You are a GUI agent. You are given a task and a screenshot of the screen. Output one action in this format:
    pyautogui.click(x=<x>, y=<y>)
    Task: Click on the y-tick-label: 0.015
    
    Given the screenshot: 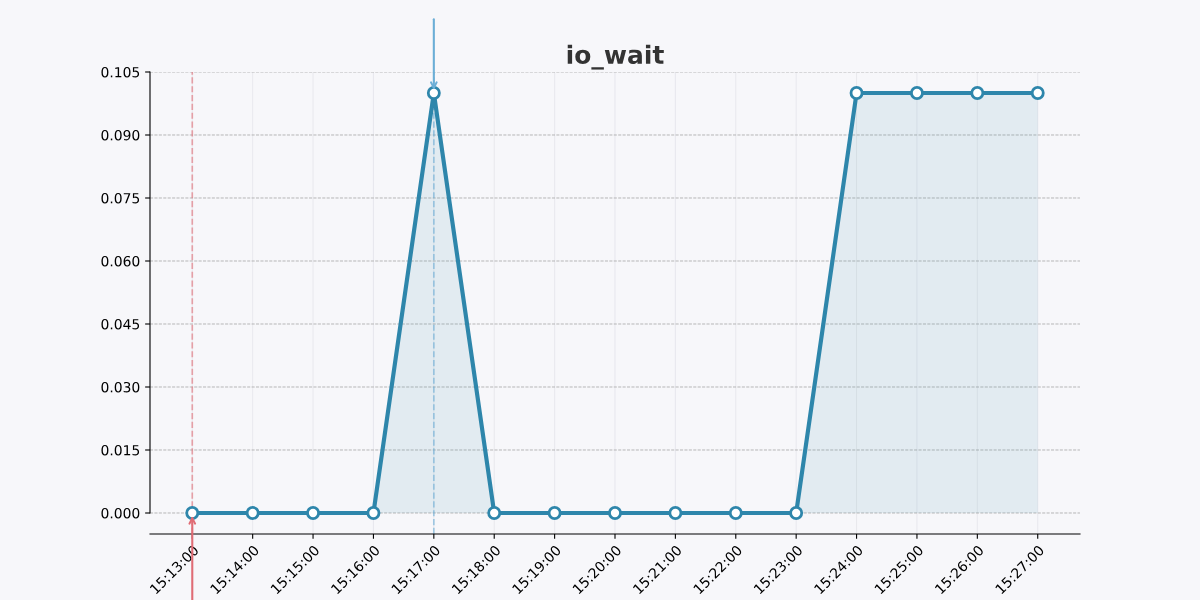 What is the action you would take?
    pyautogui.click(x=120, y=450)
    